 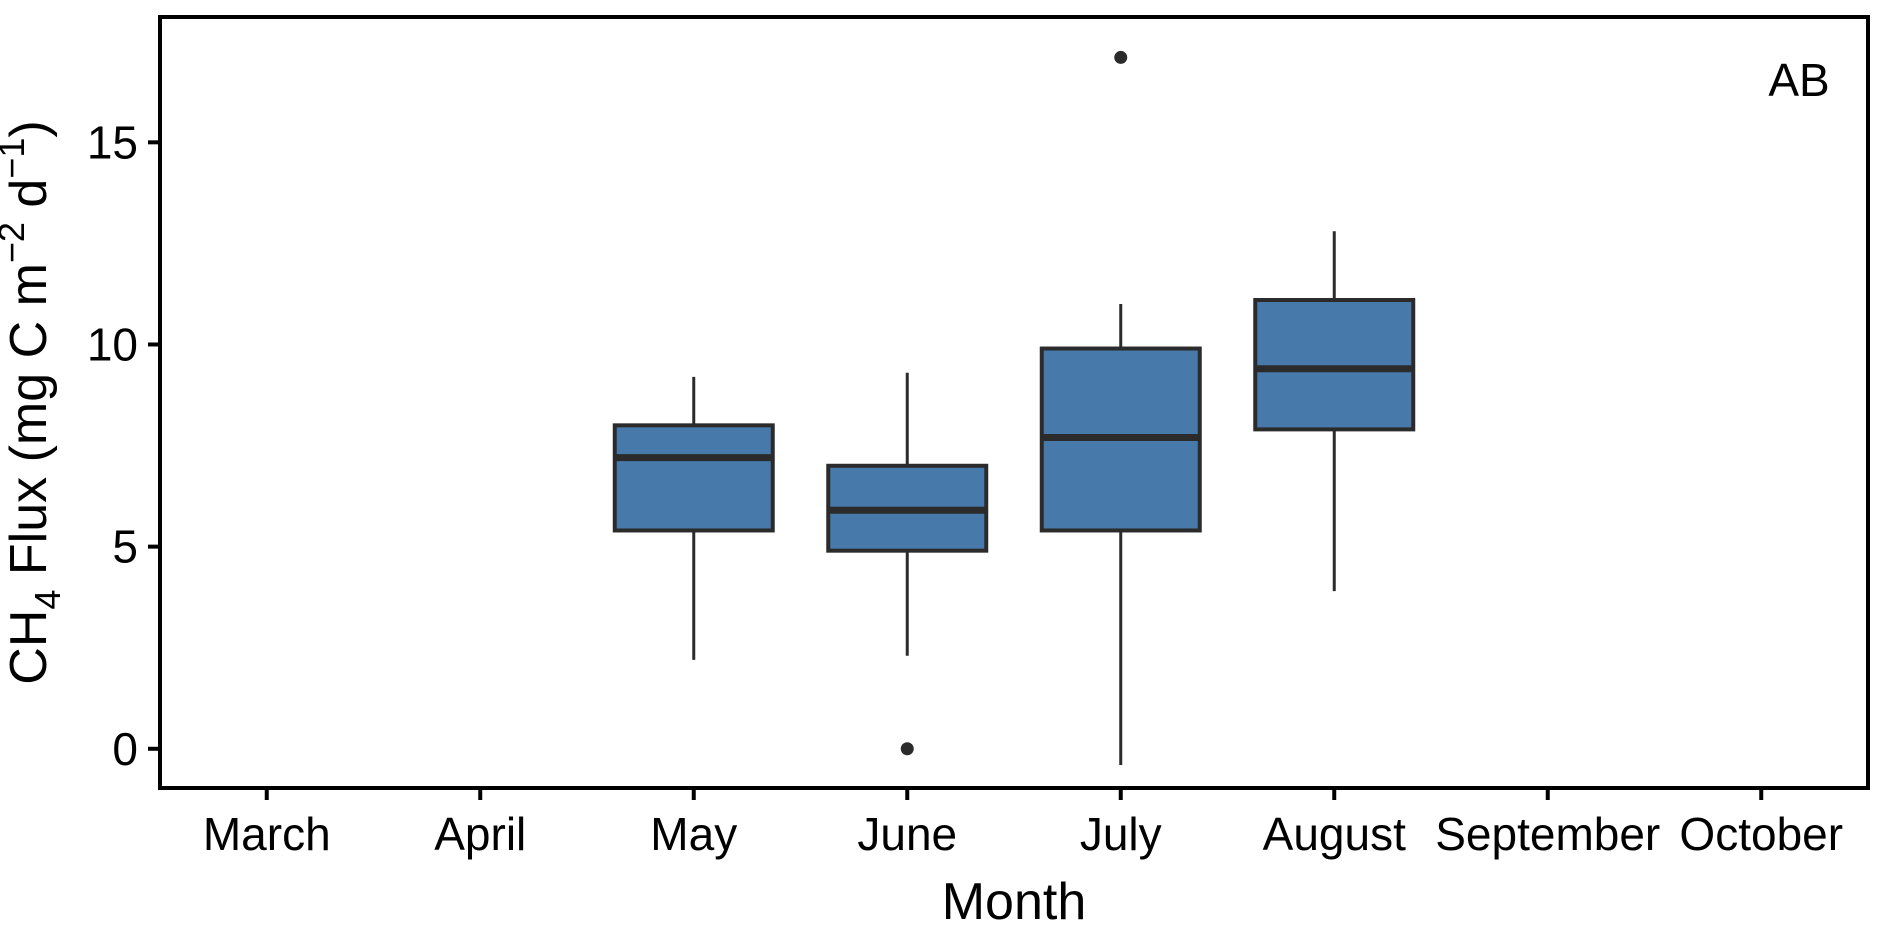 What do you see at coordinates (1547, 834) in the screenshot?
I see `x-tick-label: September` at bounding box center [1547, 834].